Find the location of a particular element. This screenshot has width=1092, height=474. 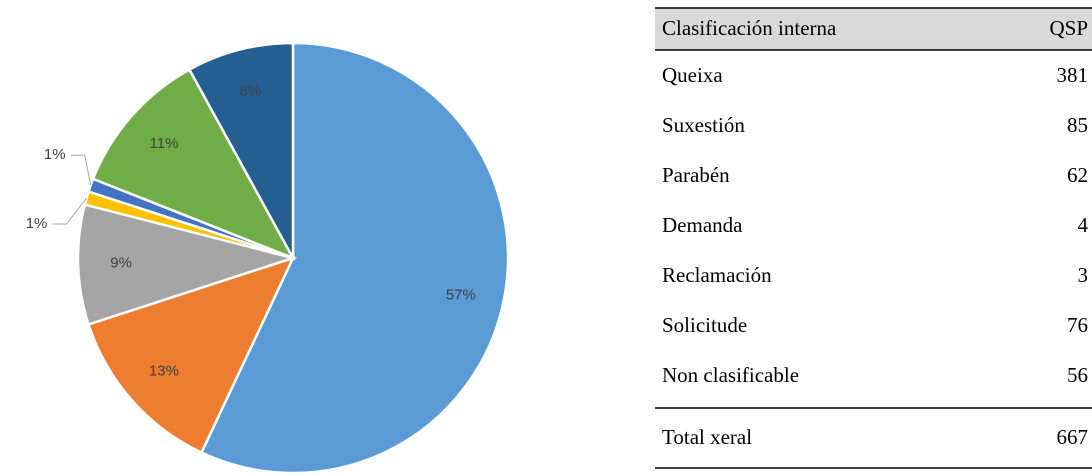

row-label: Suxestión is located at coordinates (703, 125).